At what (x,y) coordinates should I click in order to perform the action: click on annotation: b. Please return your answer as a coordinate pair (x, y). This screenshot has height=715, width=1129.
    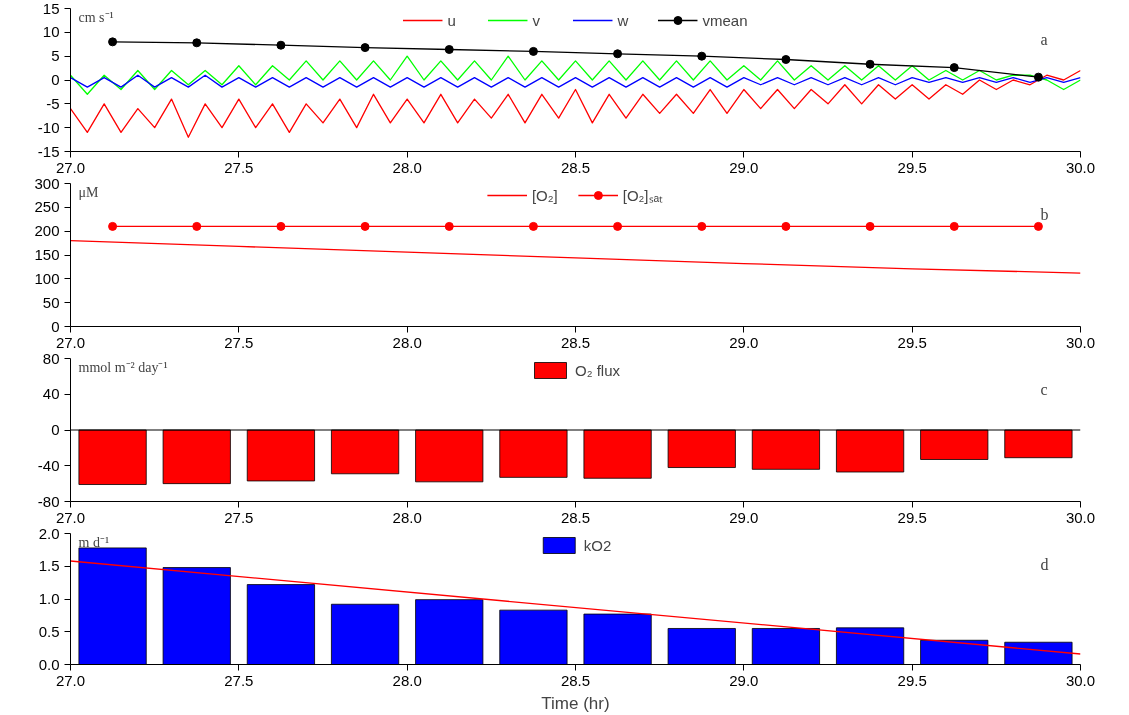
    Looking at the image, I should click on (1044, 214).